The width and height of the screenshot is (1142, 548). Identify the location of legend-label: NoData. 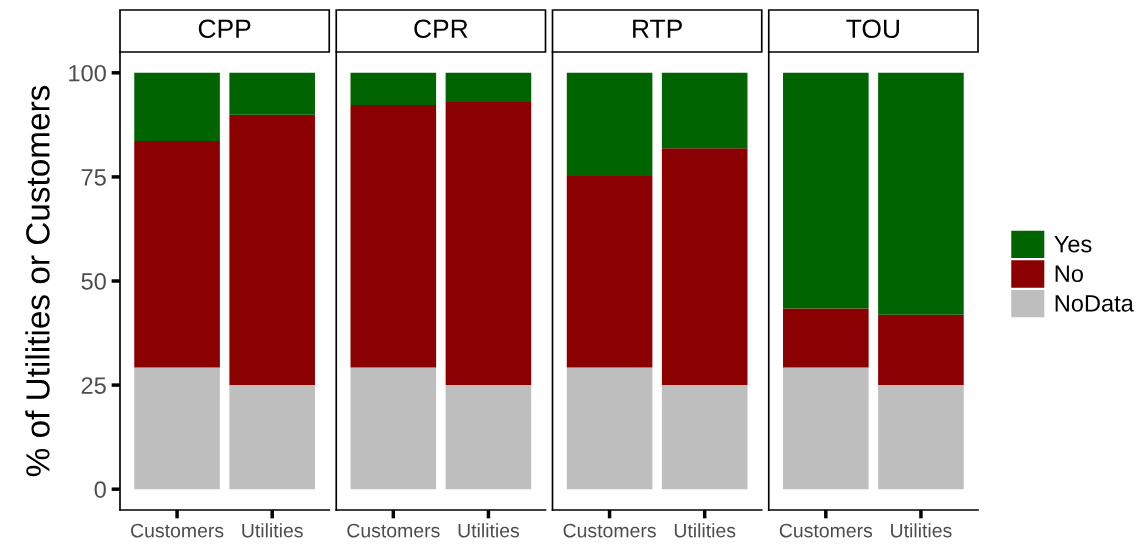
(1094, 303).